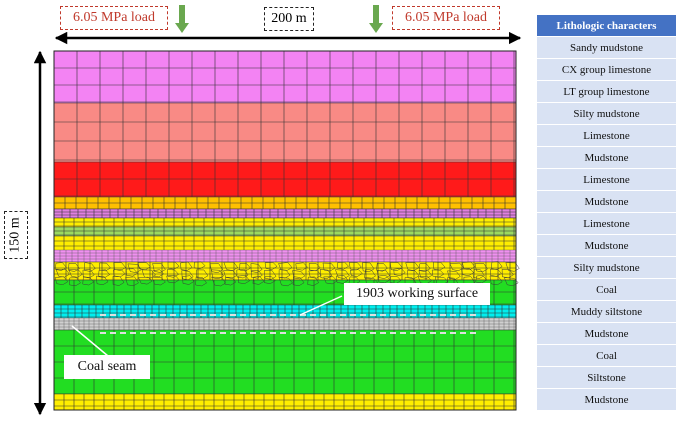 This screenshot has height=423, width=685. What do you see at coordinates (114, 18) in the screenshot?
I see `left-load-label: 6.05 MPa load` at bounding box center [114, 18].